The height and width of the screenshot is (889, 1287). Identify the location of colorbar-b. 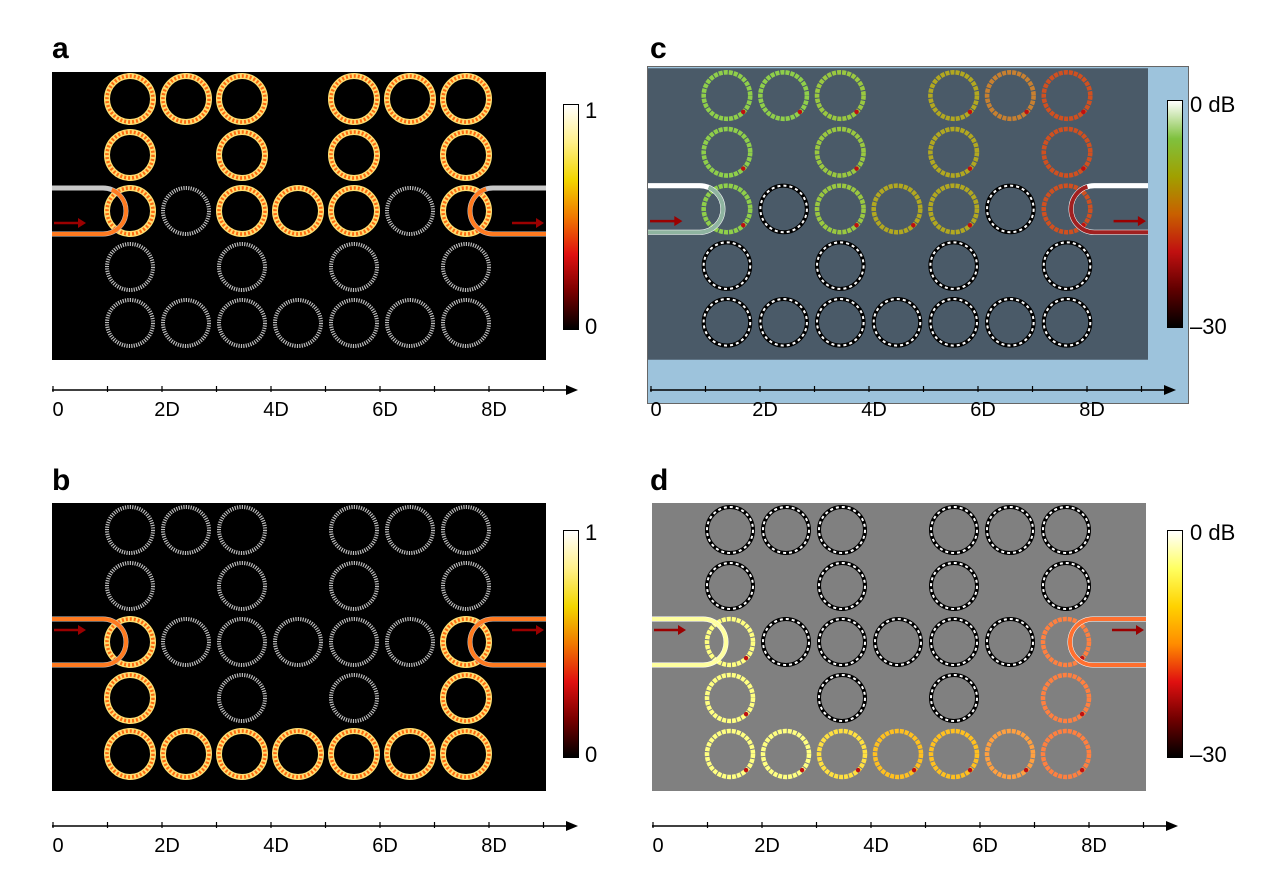
(571, 644).